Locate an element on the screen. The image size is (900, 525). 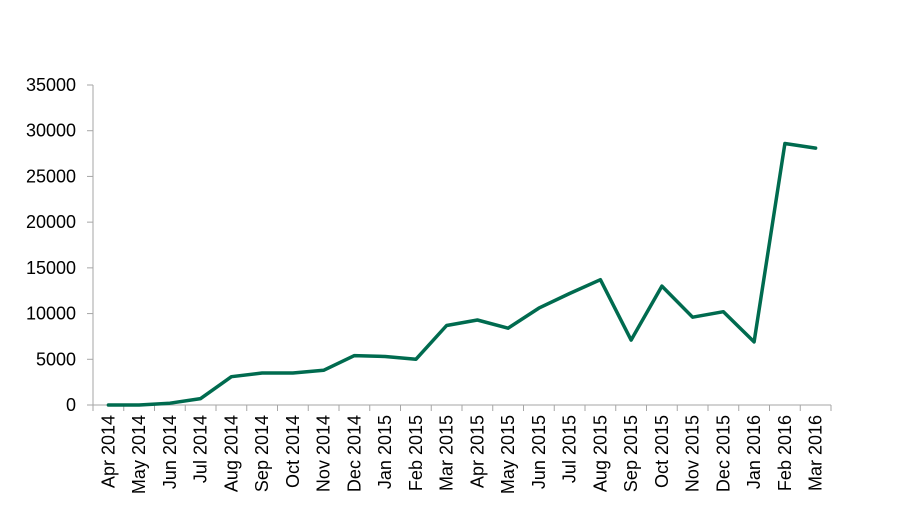
x-tick-label: Dec 2014 is located at coordinates (354, 453).